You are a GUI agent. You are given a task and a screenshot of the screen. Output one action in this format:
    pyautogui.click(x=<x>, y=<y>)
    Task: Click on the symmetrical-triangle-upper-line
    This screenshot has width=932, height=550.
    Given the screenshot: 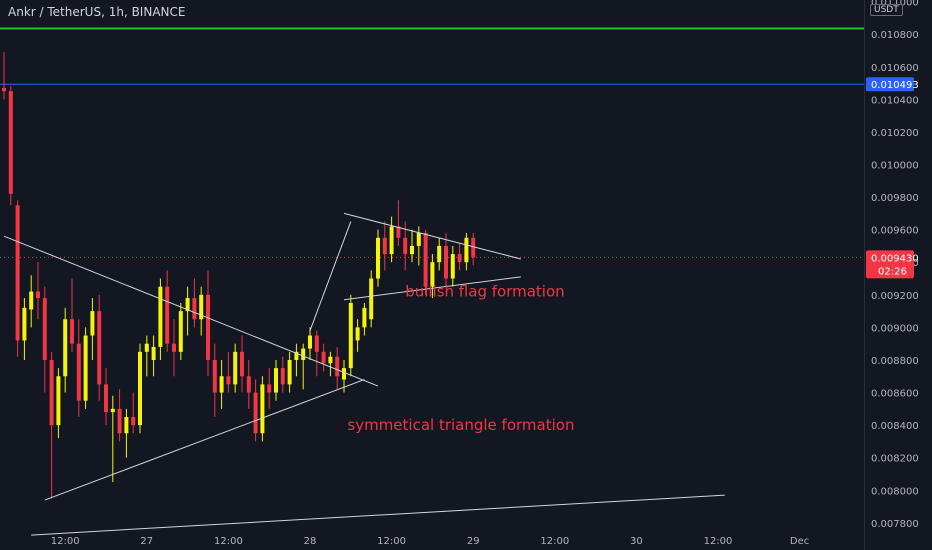 What is the action you would take?
    pyautogui.click(x=191, y=311)
    